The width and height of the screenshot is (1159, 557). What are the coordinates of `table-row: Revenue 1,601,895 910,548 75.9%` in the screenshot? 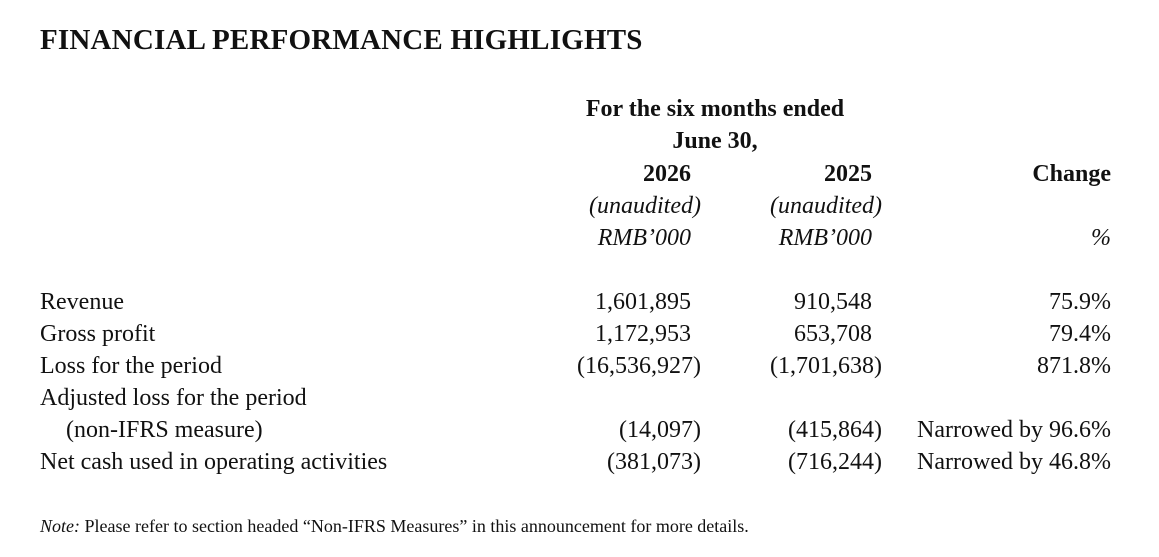 It's located at (579, 305).